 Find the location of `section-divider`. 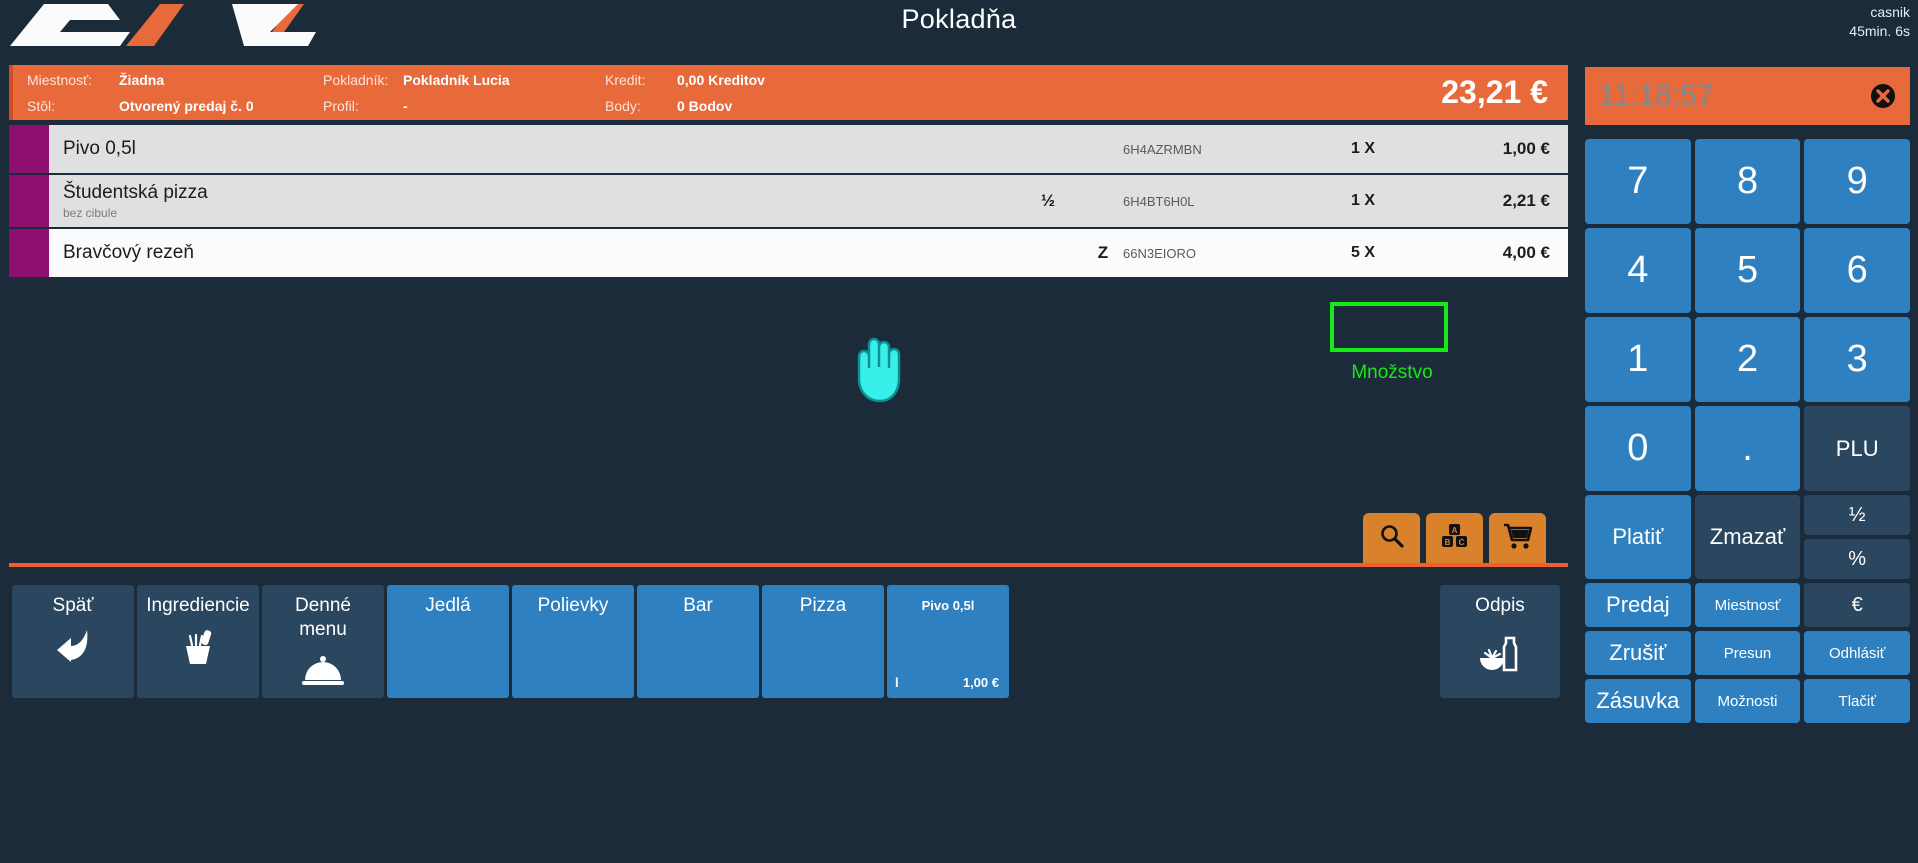

section-divider is located at coordinates (788, 565).